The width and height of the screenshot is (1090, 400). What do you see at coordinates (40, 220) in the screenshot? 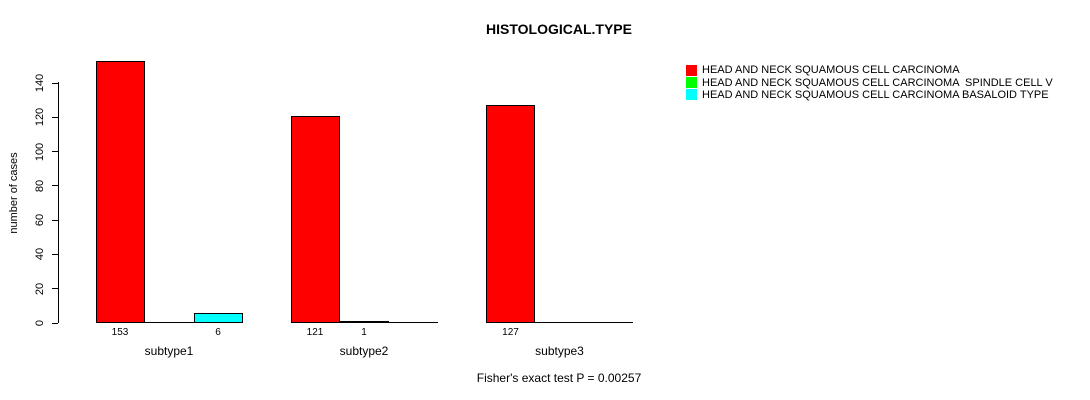
I see `y-tick-label: 60` at bounding box center [40, 220].